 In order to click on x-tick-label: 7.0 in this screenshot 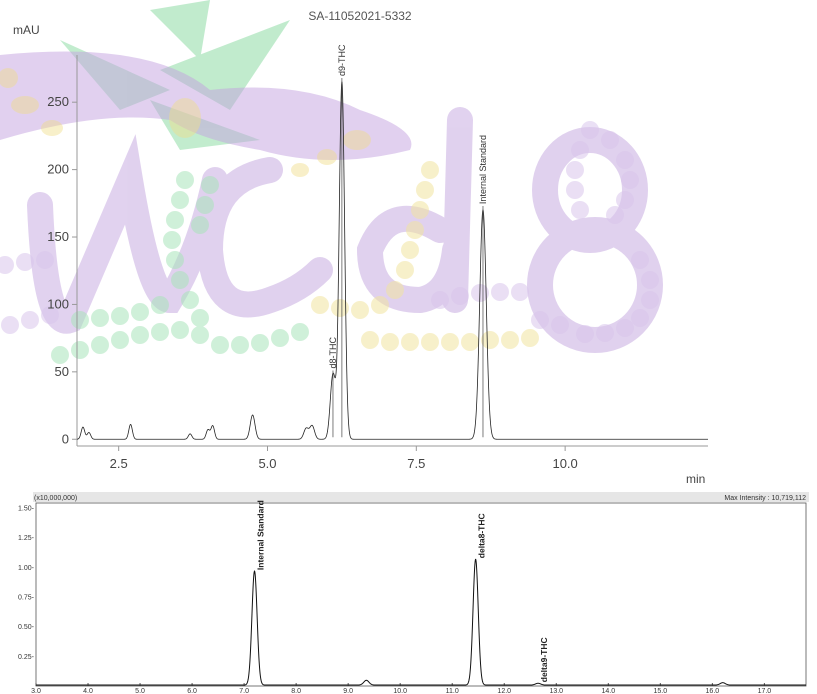, I will do `click(244, 691)`.